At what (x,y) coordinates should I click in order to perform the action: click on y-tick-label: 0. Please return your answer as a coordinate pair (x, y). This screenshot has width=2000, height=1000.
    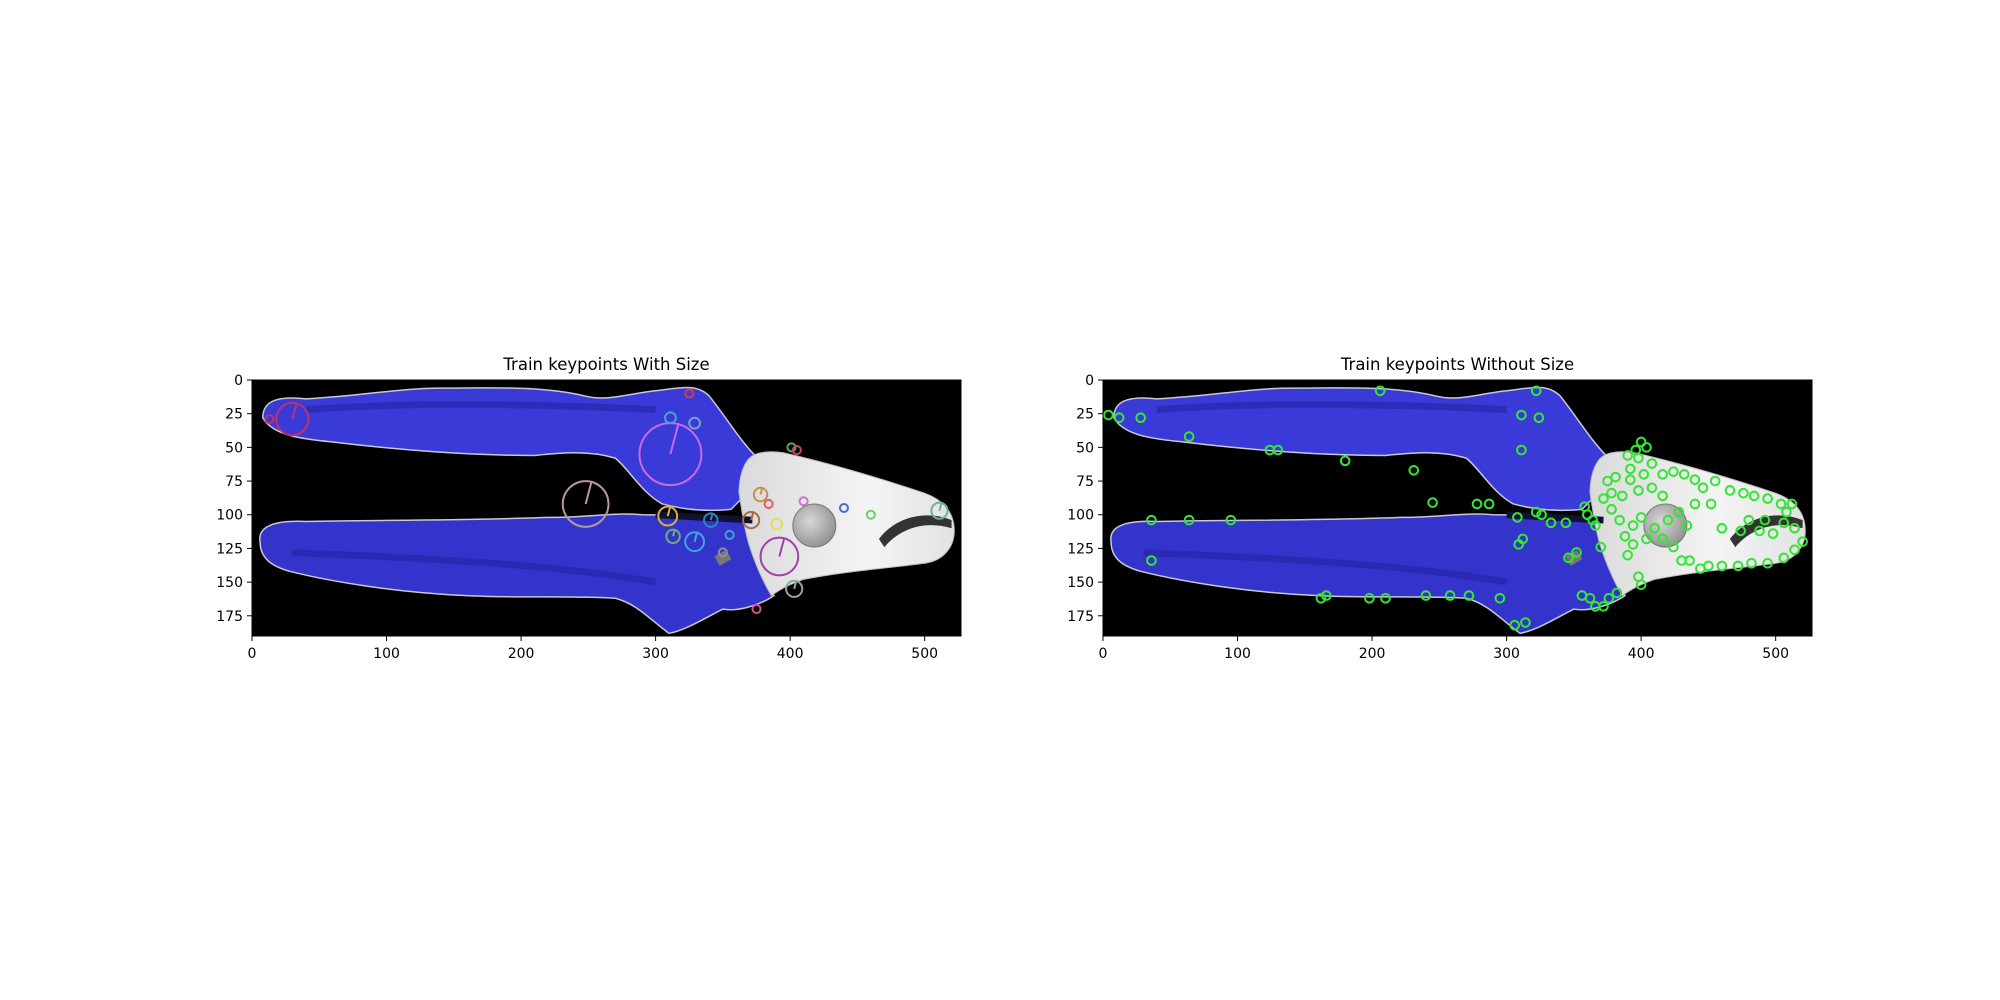
    Looking at the image, I should click on (1089, 381).